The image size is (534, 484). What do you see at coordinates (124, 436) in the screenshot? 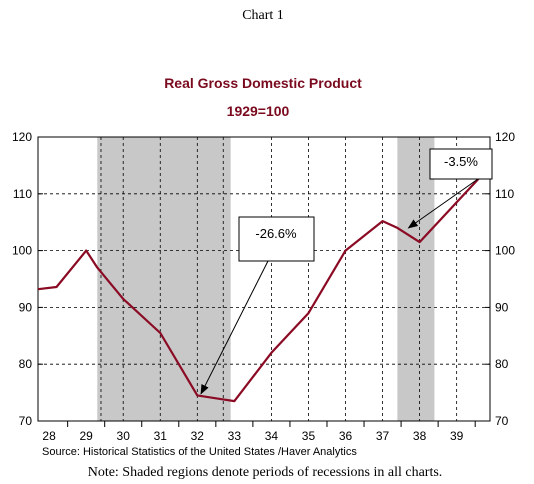
I see `x-tick-label: 30` at bounding box center [124, 436].